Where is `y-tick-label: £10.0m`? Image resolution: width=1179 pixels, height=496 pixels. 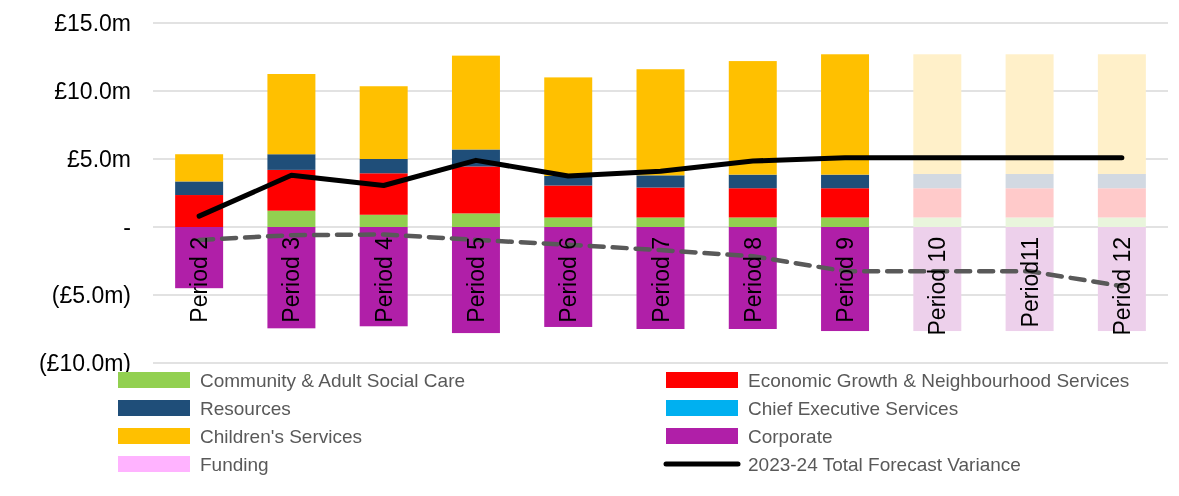 y-tick-label: £10.0m is located at coordinates (92, 91).